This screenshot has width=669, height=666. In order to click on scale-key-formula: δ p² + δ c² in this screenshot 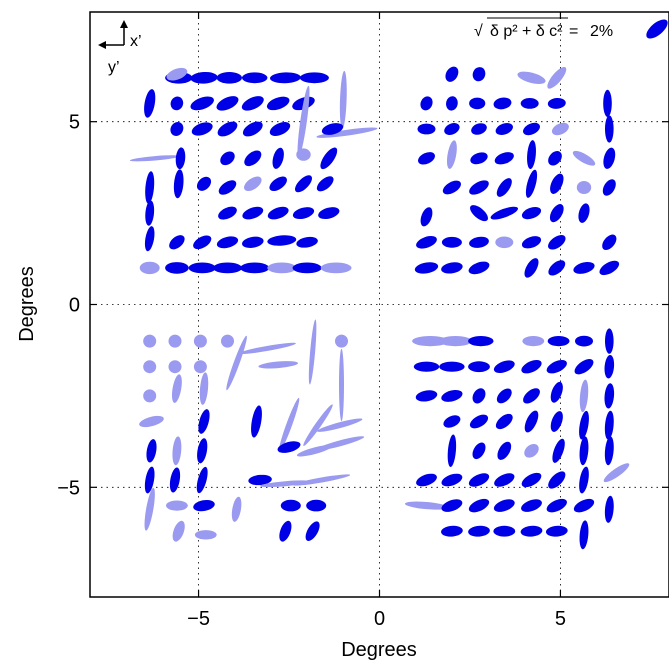, I will do `click(526, 31)`.